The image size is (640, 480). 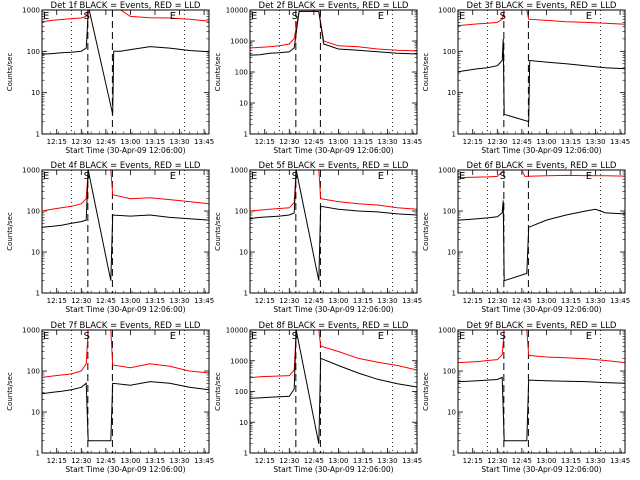 I want to click on chart-title: Det 7f BLACK = Events, RED = LLD, so click(x=126, y=326).